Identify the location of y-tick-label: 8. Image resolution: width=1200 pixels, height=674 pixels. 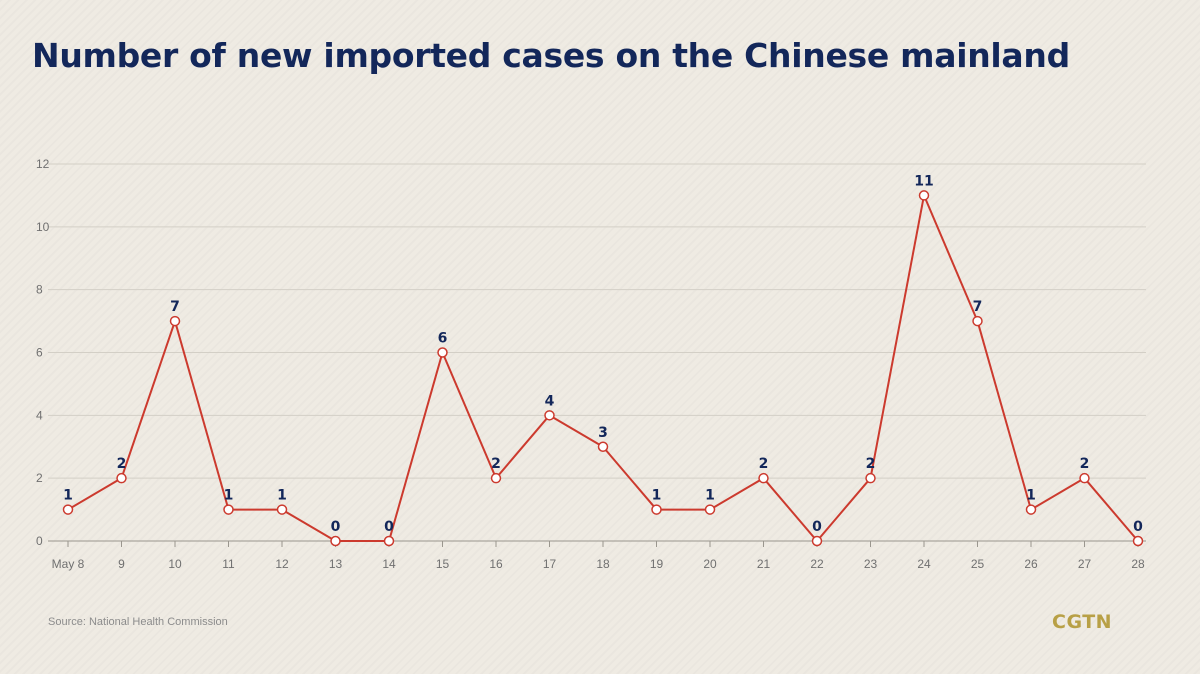
(39, 290).